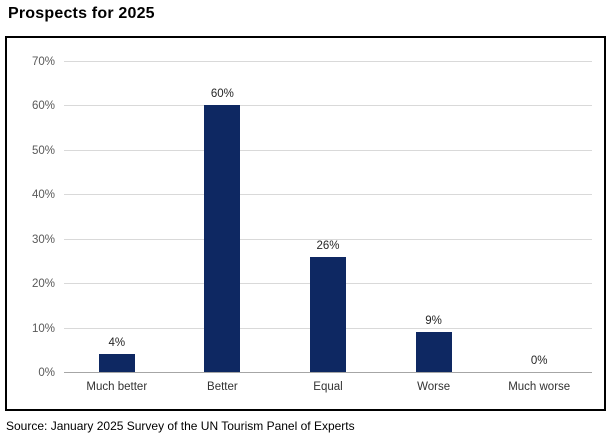 The width and height of the screenshot is (613, 443). I want to click on y-axis-tick-label: 0%, so click(46, 373).